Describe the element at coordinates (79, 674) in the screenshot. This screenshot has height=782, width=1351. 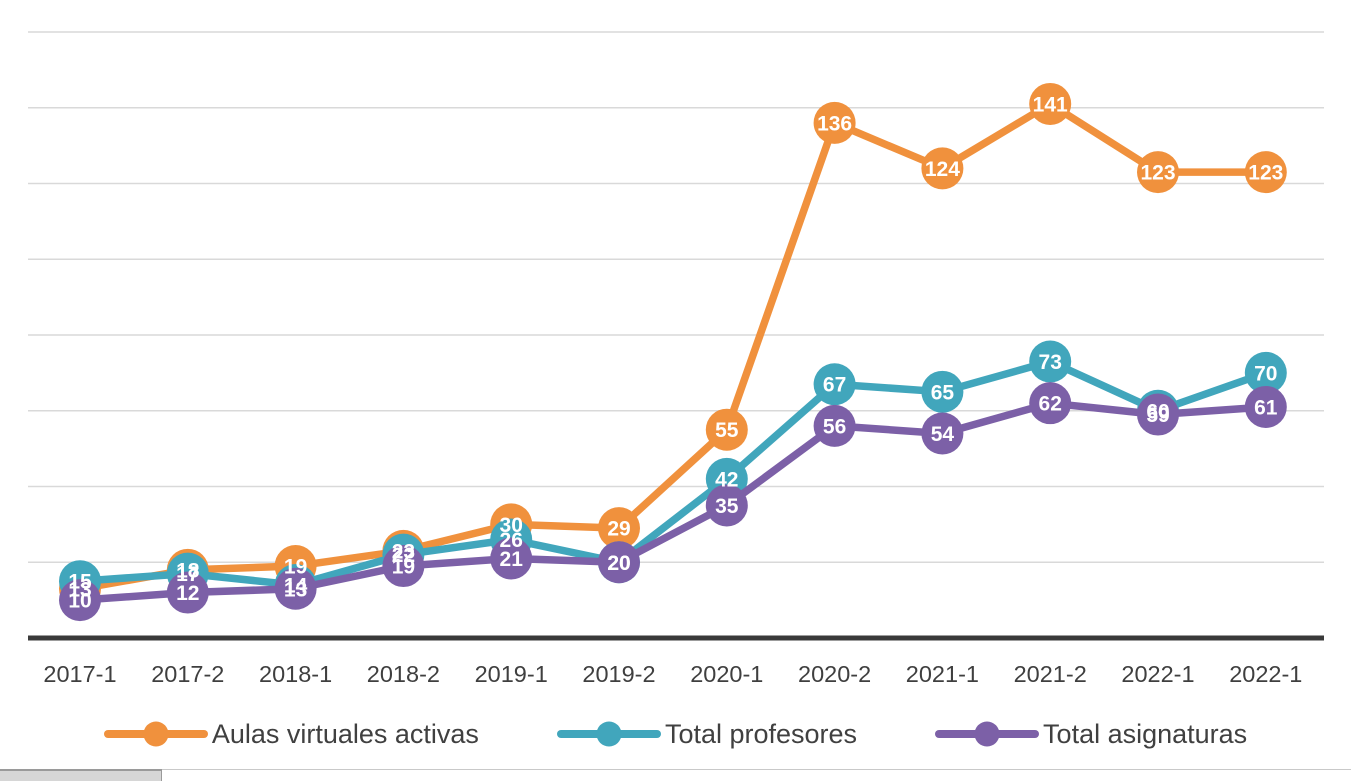
I see `x-axis-label: 2017-1` at that location.